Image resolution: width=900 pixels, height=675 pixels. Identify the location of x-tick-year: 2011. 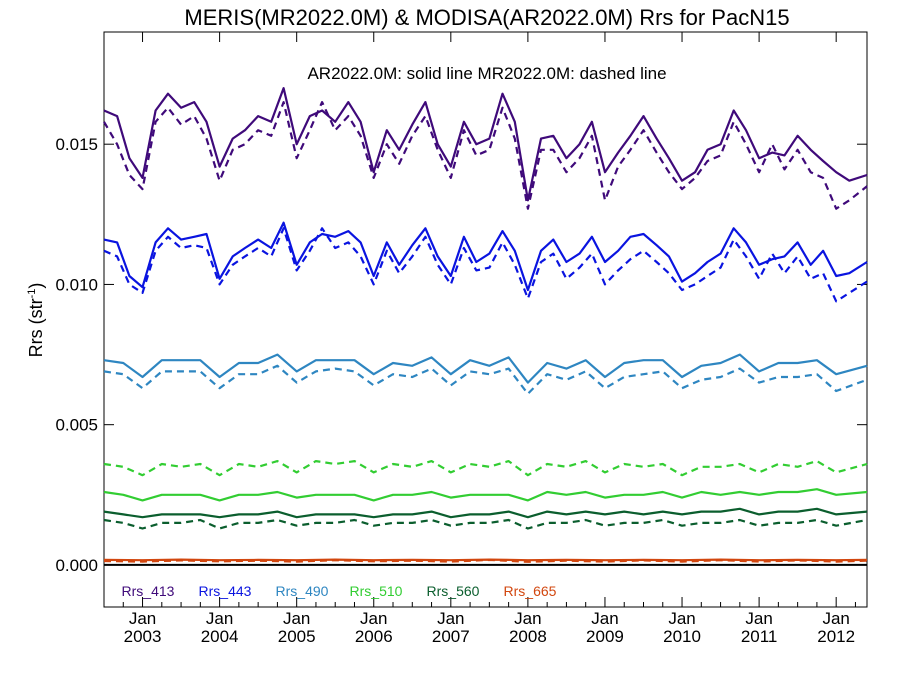
(759, 636).